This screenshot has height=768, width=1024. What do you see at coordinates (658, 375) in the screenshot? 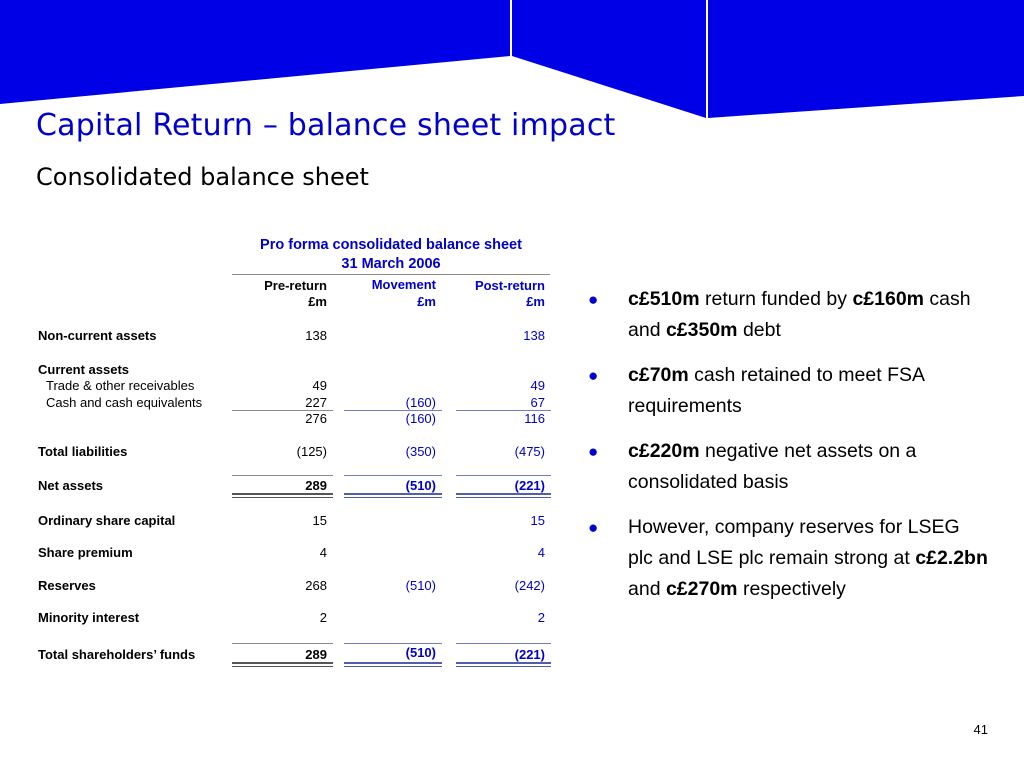
I see `bullet-emphasis: c£70m` at bounding box center [658, 375].